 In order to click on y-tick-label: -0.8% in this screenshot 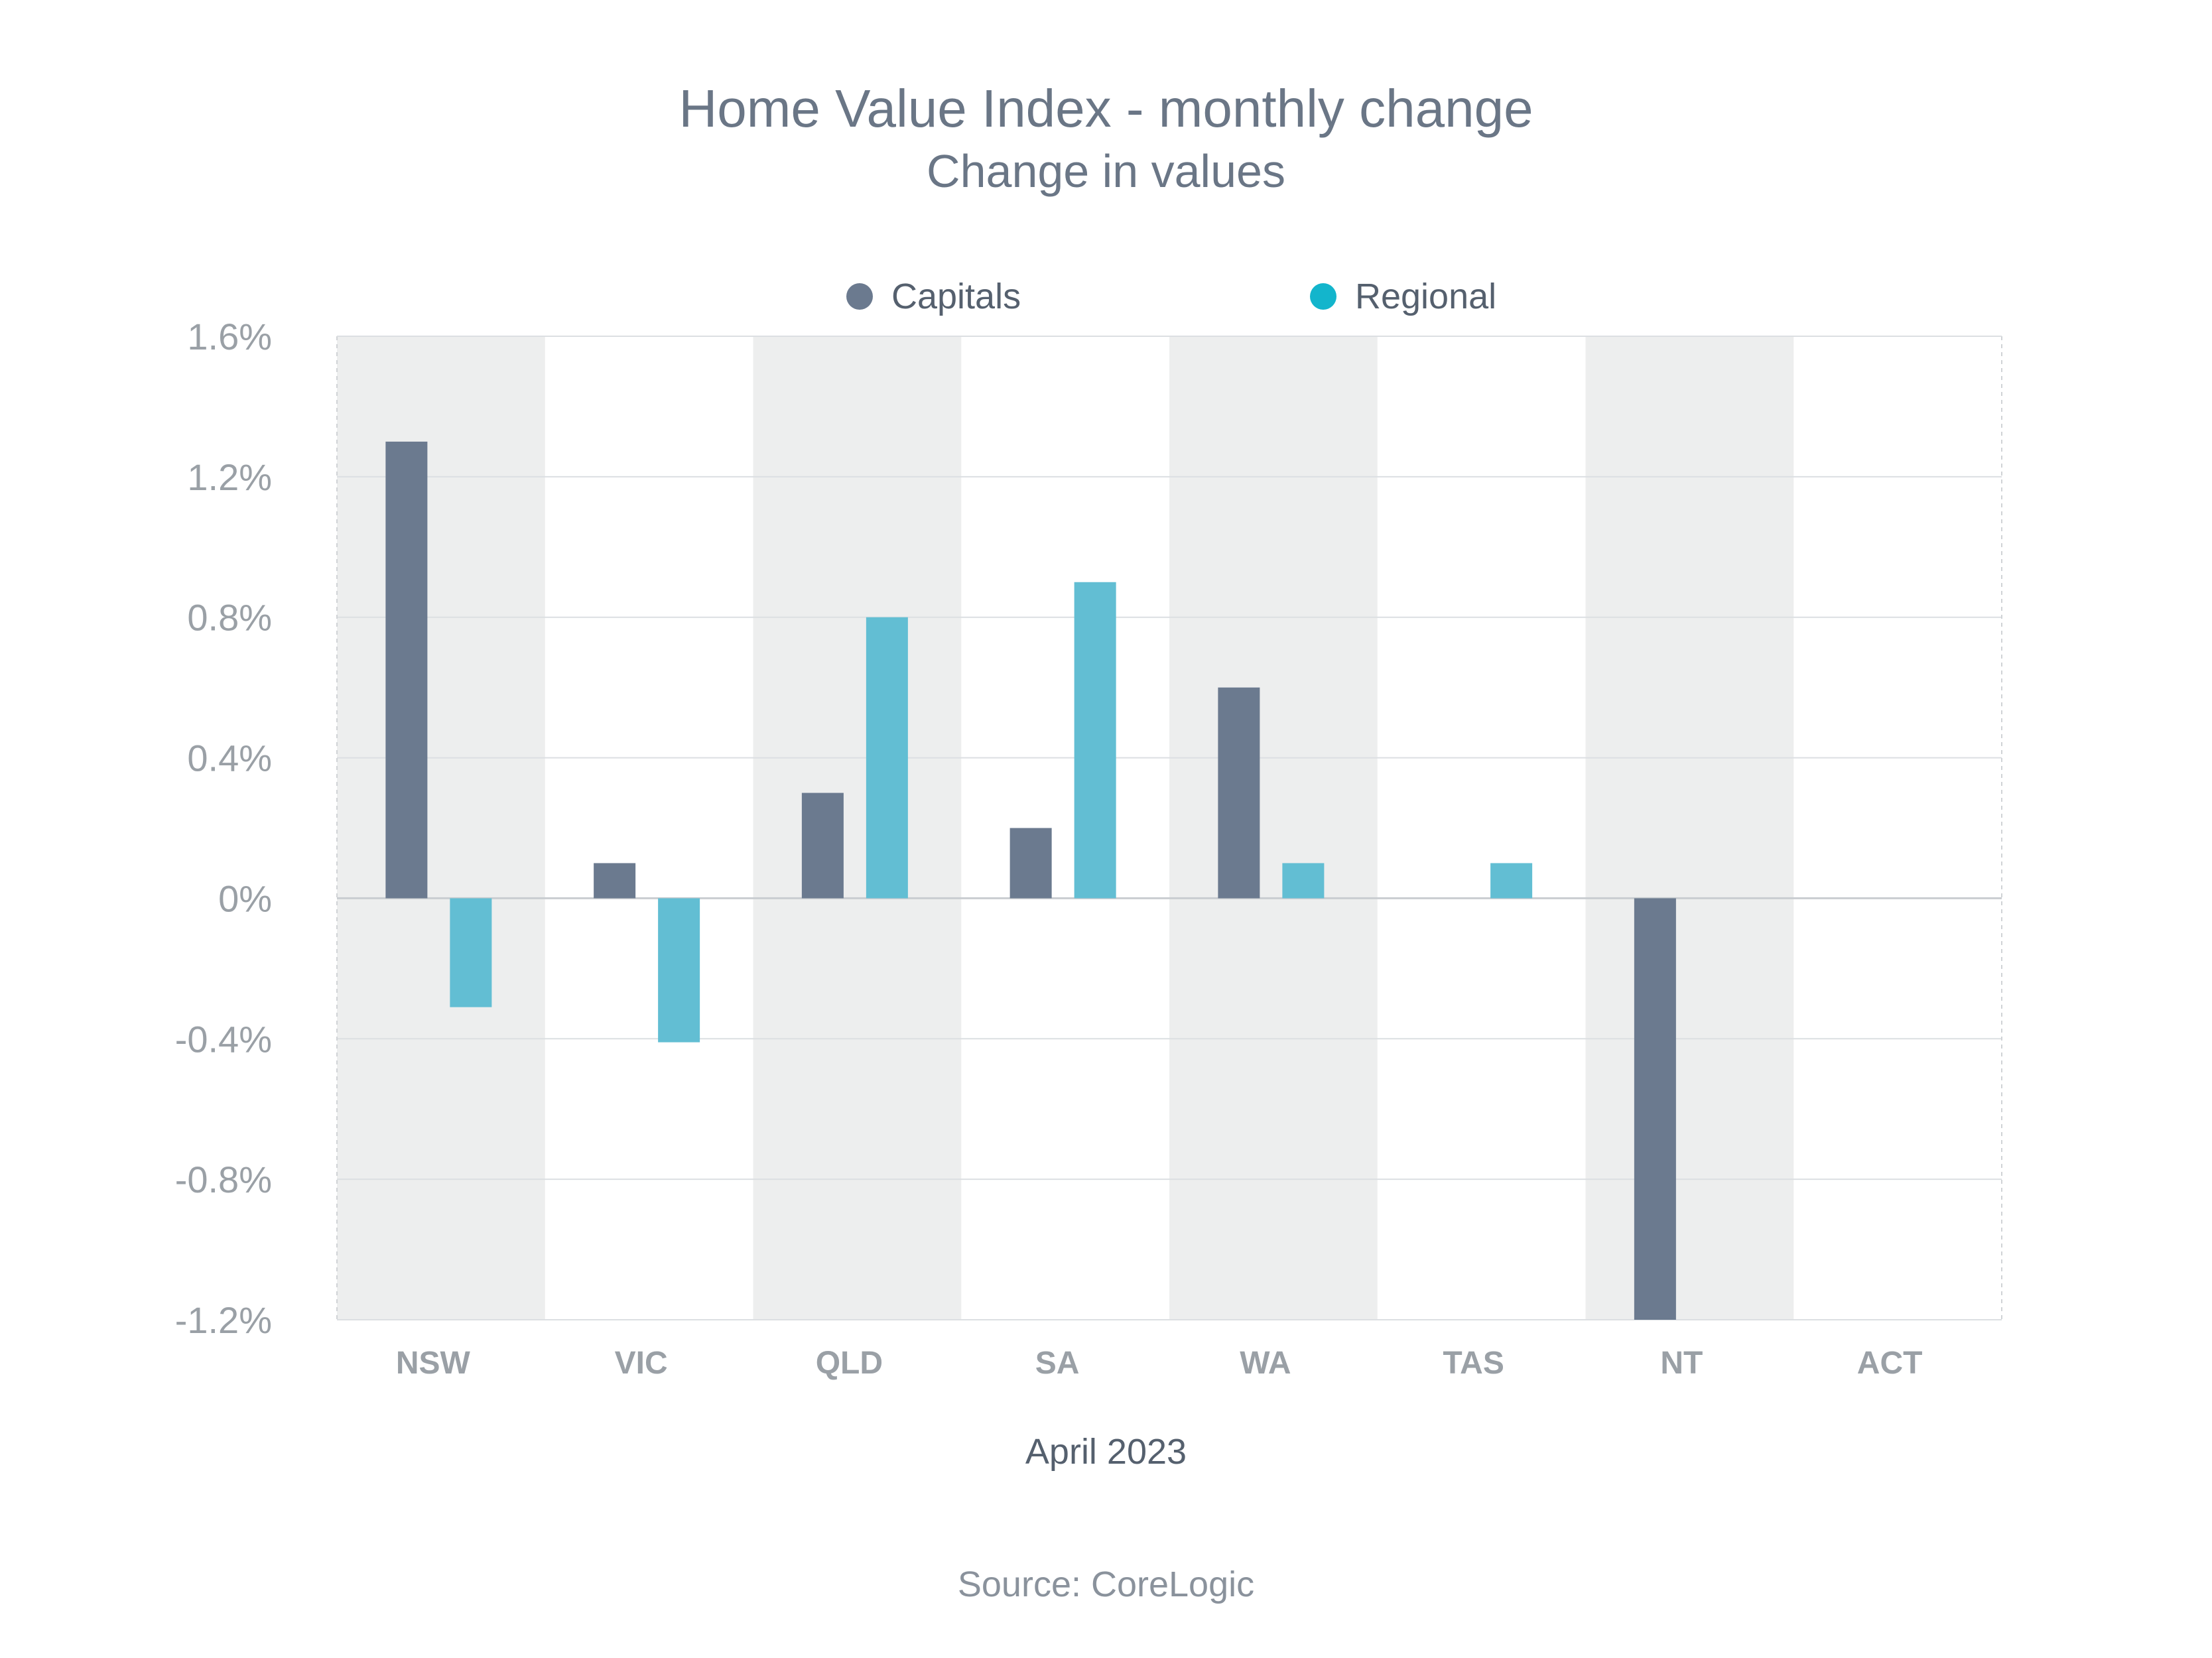, I will do `click(223, 1179)`.